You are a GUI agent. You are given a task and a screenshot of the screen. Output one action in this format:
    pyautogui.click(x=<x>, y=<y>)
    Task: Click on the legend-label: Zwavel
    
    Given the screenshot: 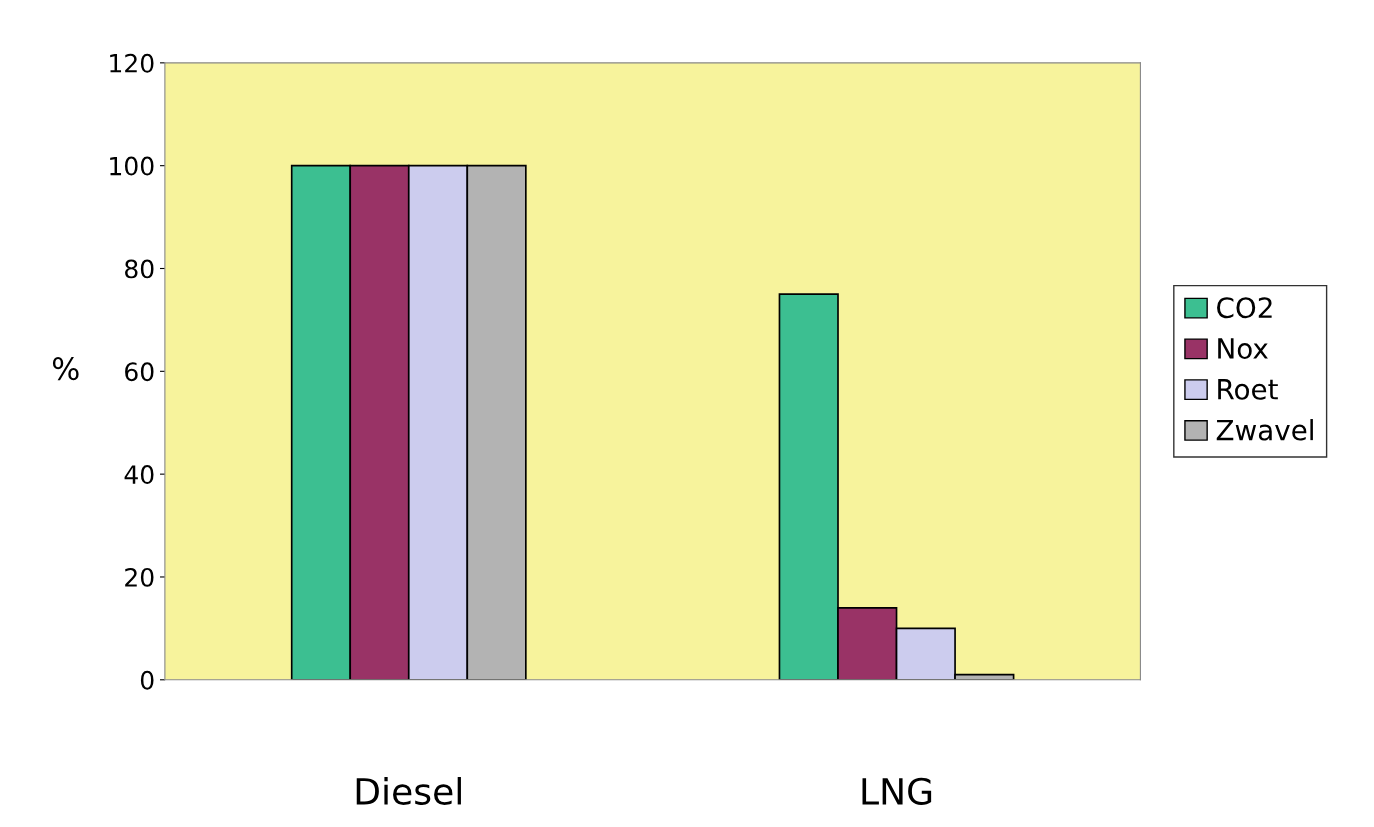 What is the action you would take?
    pyautogui.click(x=1264, y=430)
    